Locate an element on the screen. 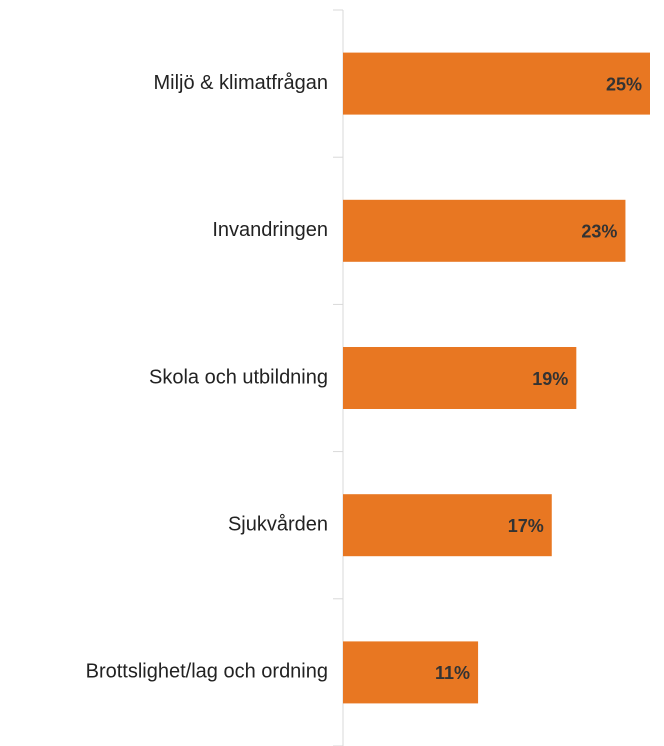 Image resolution: width=664 pixels, height=746 pixels. data-label: 23% is located at coordinates (599, 232).